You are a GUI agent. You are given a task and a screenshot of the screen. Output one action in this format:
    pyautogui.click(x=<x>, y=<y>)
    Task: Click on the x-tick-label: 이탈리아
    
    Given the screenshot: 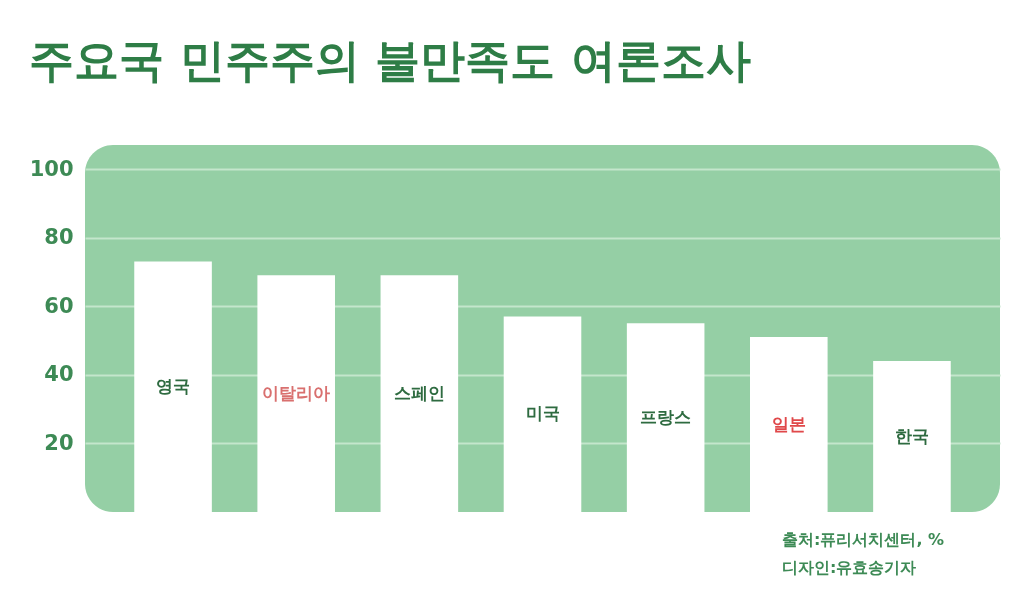 What is the action you would take?
    pyautogui.click(x=296, y=392)
    